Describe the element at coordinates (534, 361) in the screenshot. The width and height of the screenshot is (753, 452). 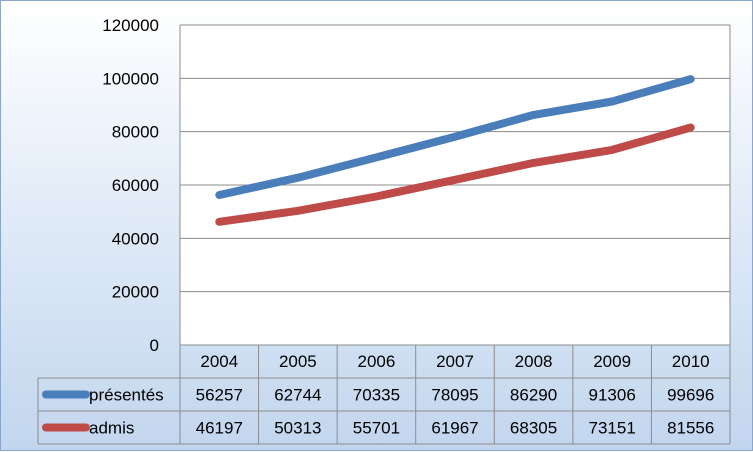
I see `x-category-label: 2008` at that location.